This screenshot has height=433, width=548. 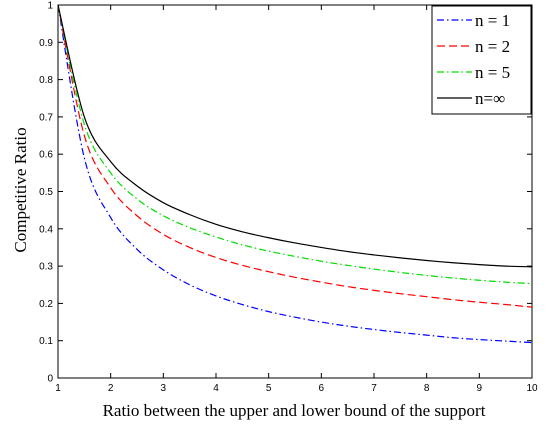 I want to click on y-axis-label: Competitive Ratio, so click(x=20, y=189).